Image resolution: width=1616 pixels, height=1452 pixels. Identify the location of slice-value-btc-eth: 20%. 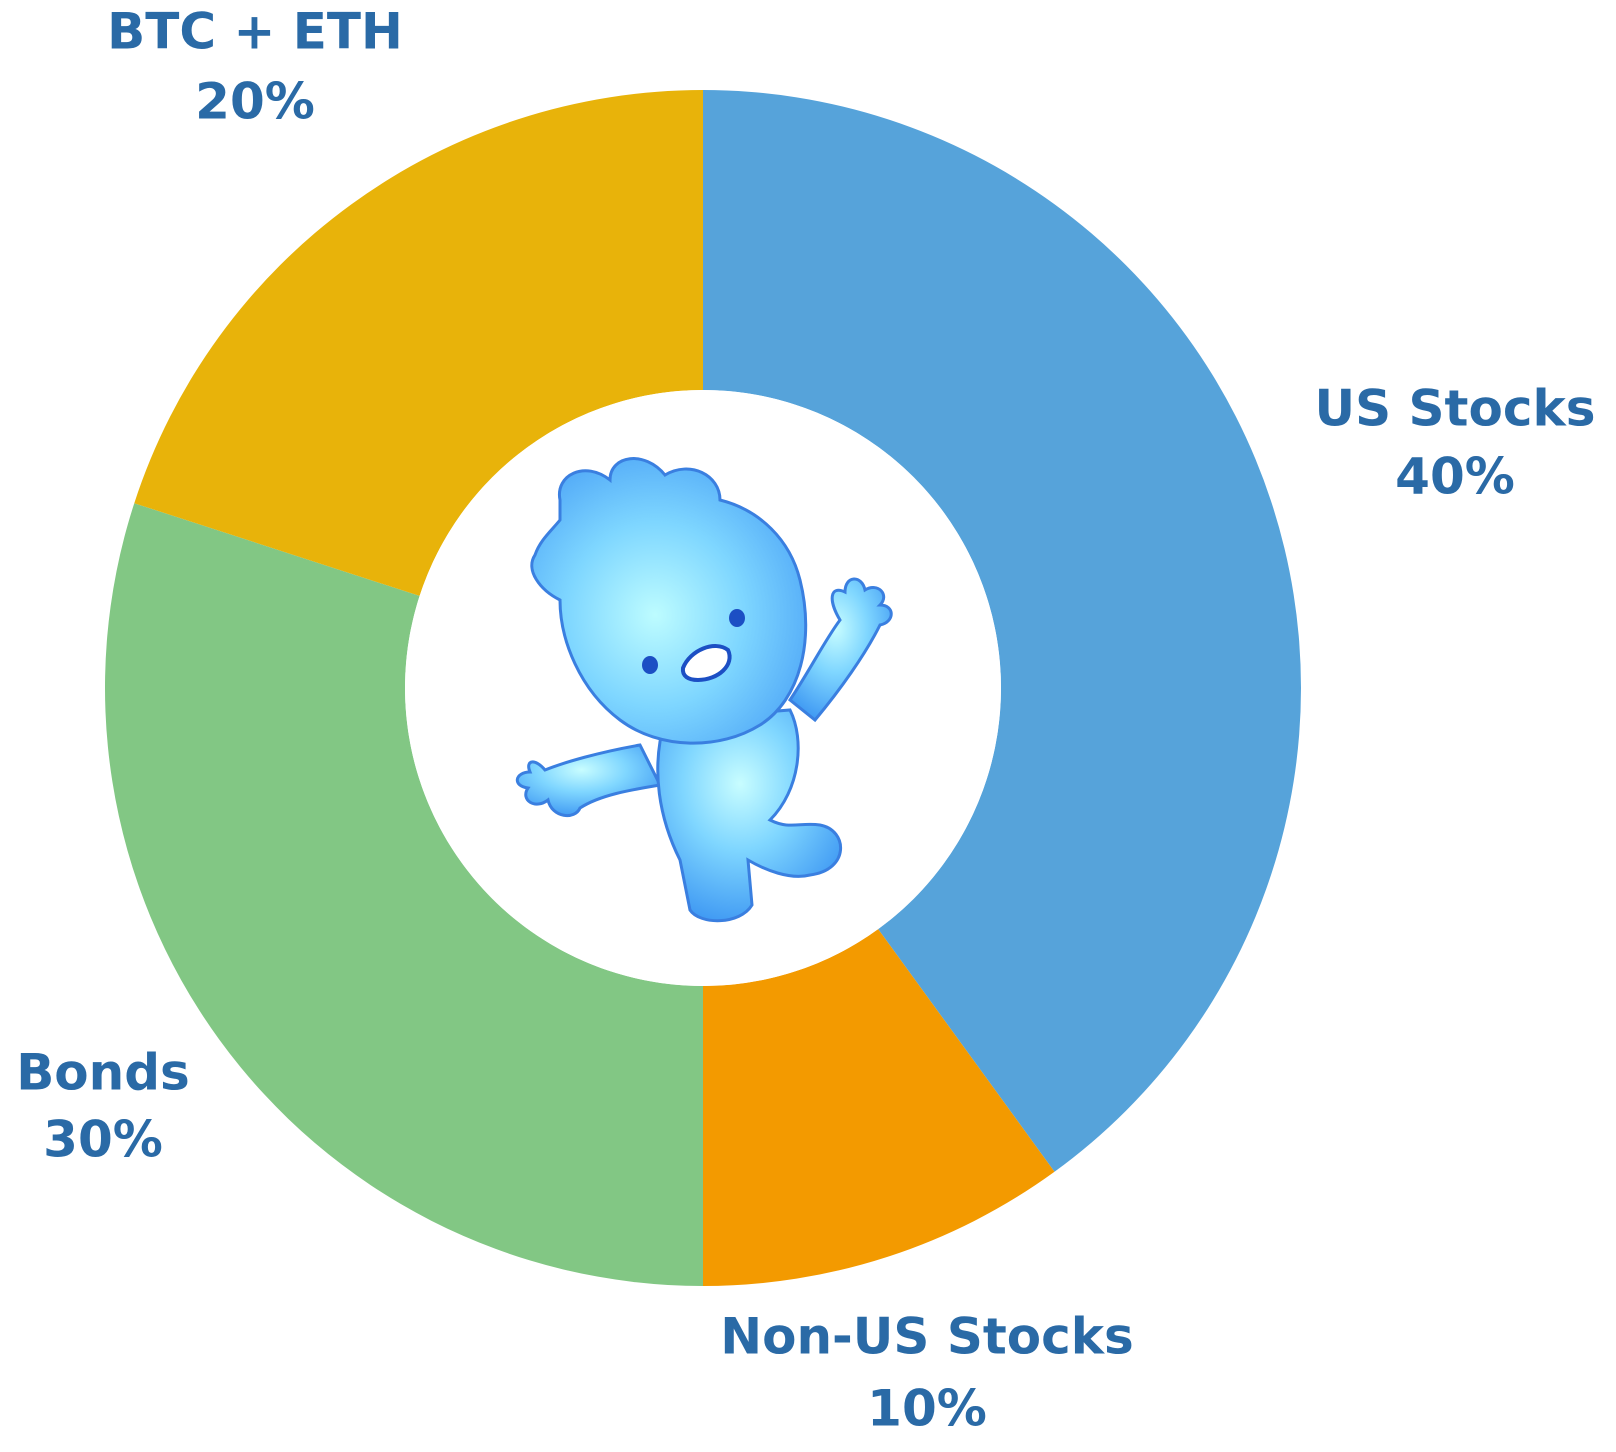
(255, 102).